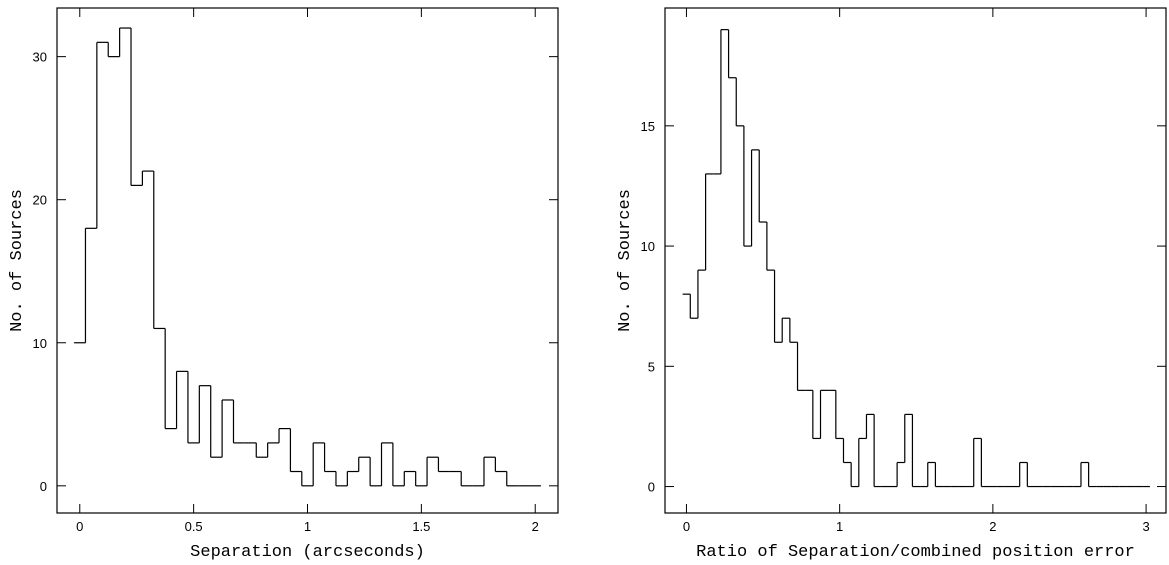  Describe the element at coordinates (651, 366) in the screenshot. I see `y-tick-label: 5` at that location.